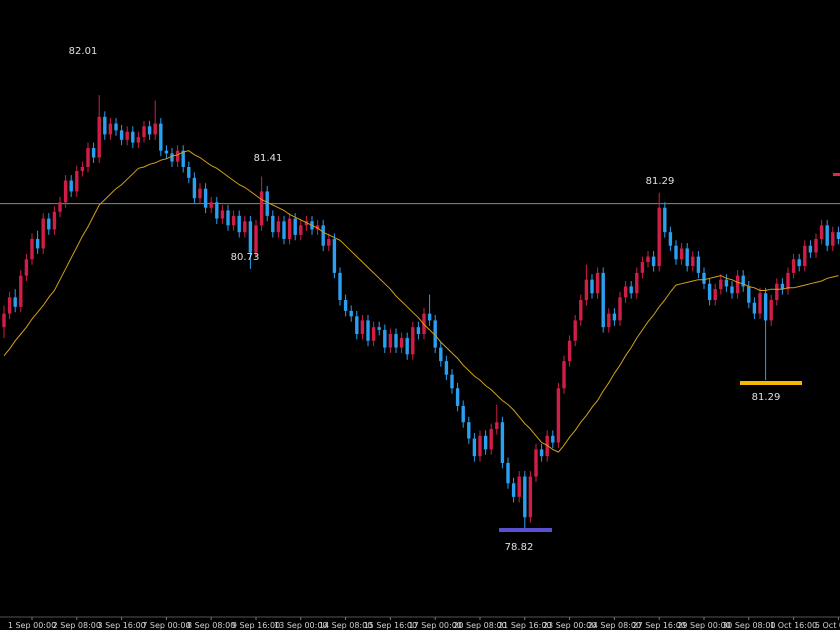  I want to click on annotation: 82.01, so click(83, 51).